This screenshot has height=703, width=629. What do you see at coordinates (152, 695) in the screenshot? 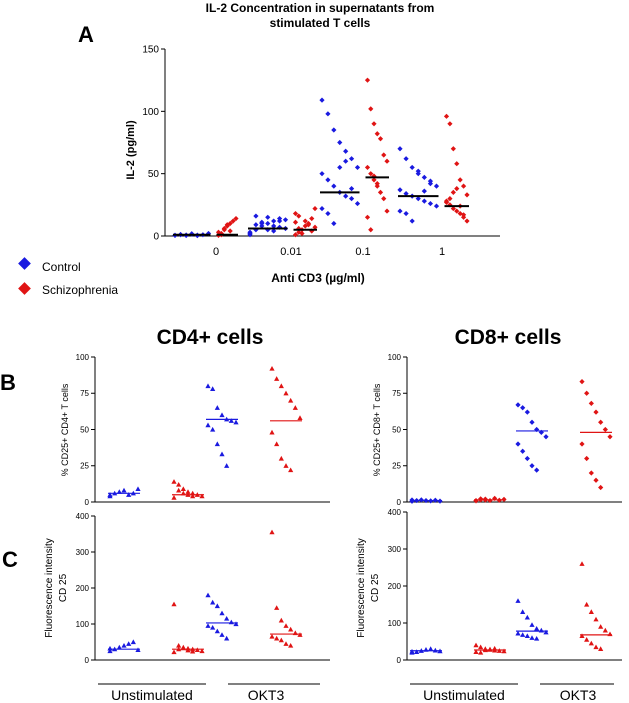
I see `unstim-cd4-label: Unstimulated` at bounding box center [152, 695].